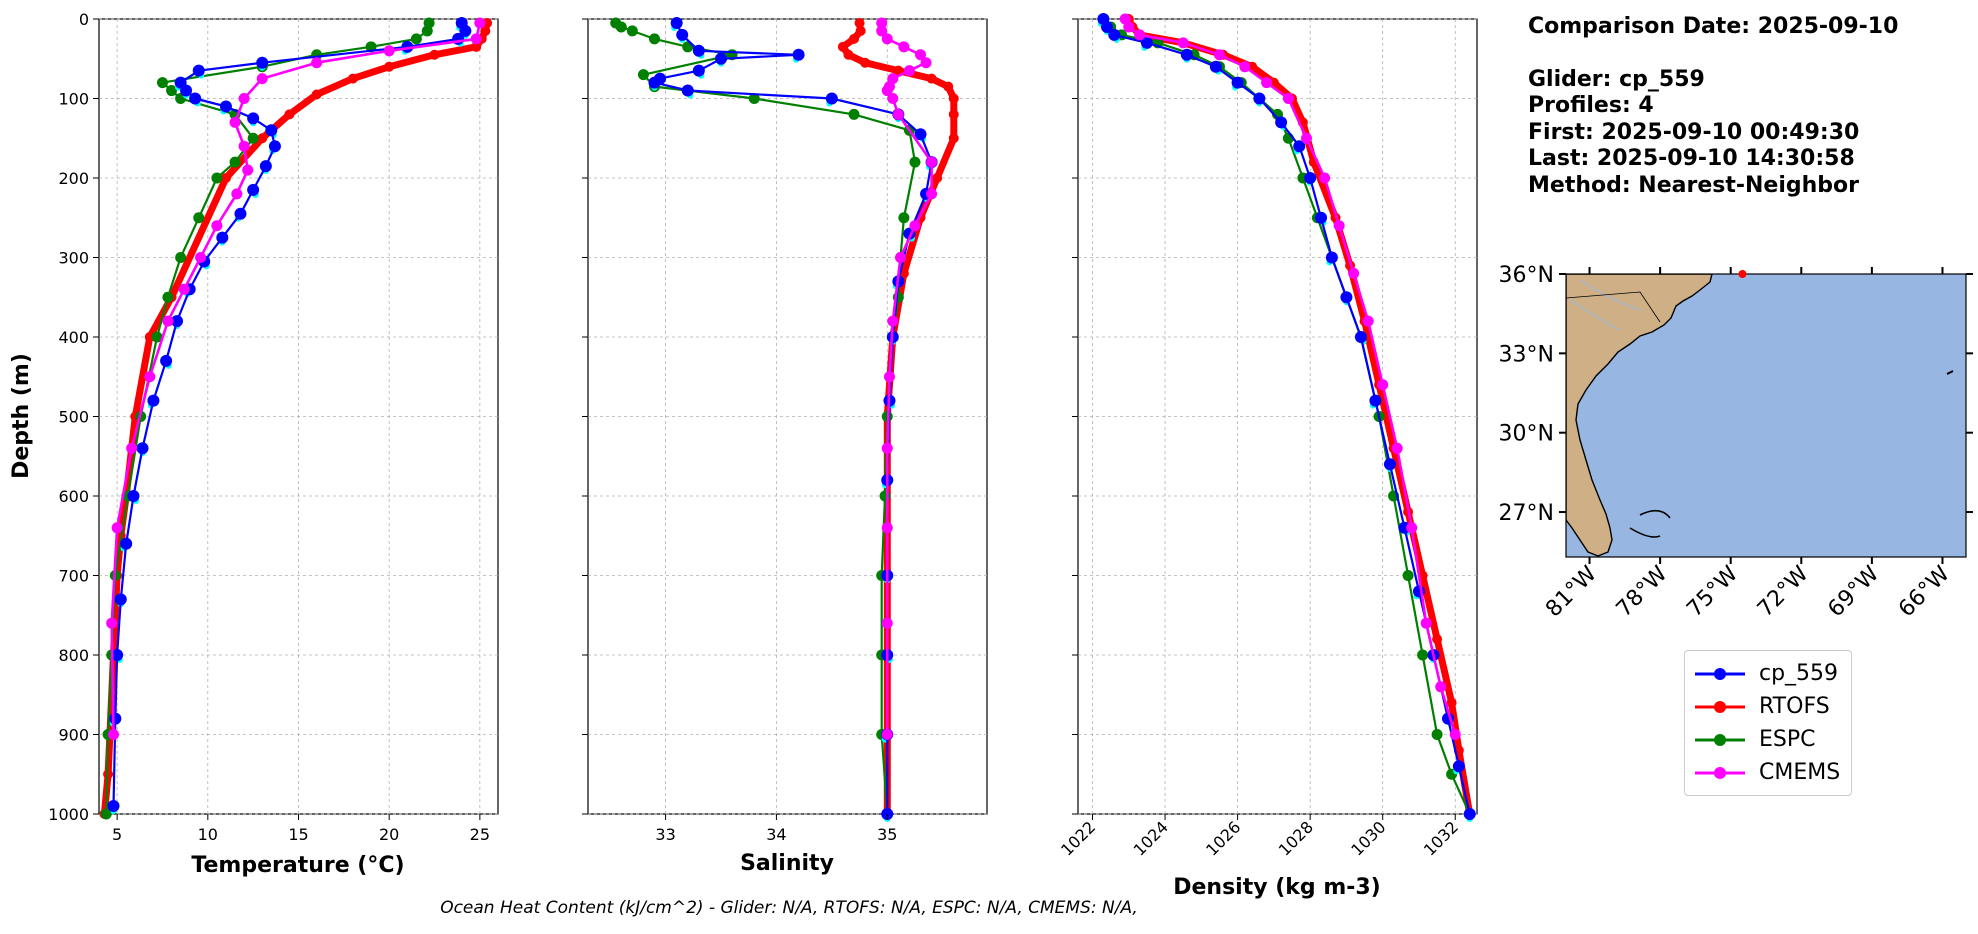  Describe the element at coordinates (1151, 838) in the screenshot. I see `density-xtick-label-1: 1024` at that location.